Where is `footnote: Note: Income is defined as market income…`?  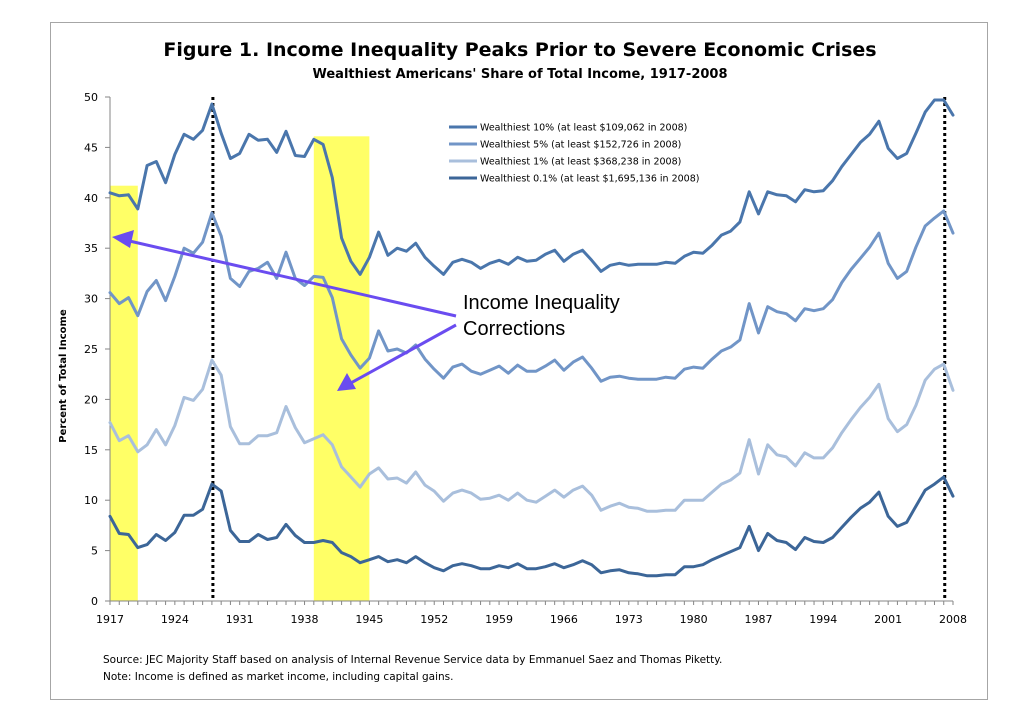
footnote: Note: Income is defined as market income… is located at coordinates (278, 677).